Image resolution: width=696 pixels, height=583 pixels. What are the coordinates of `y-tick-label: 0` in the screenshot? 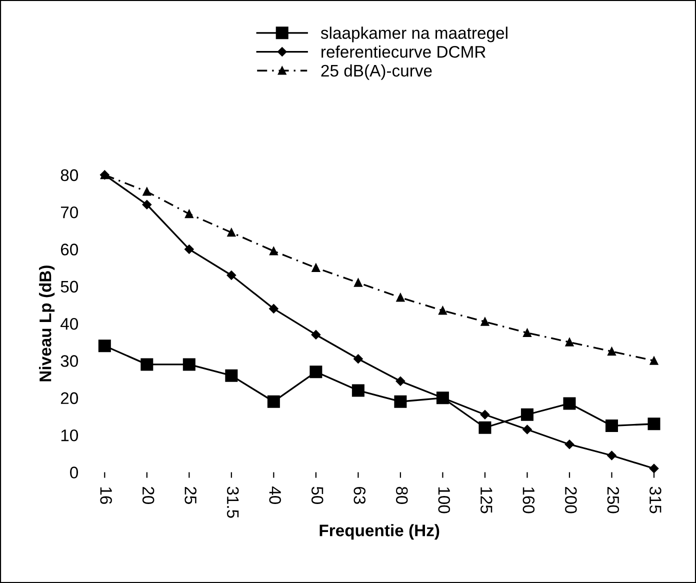 It's located at (74, 472).